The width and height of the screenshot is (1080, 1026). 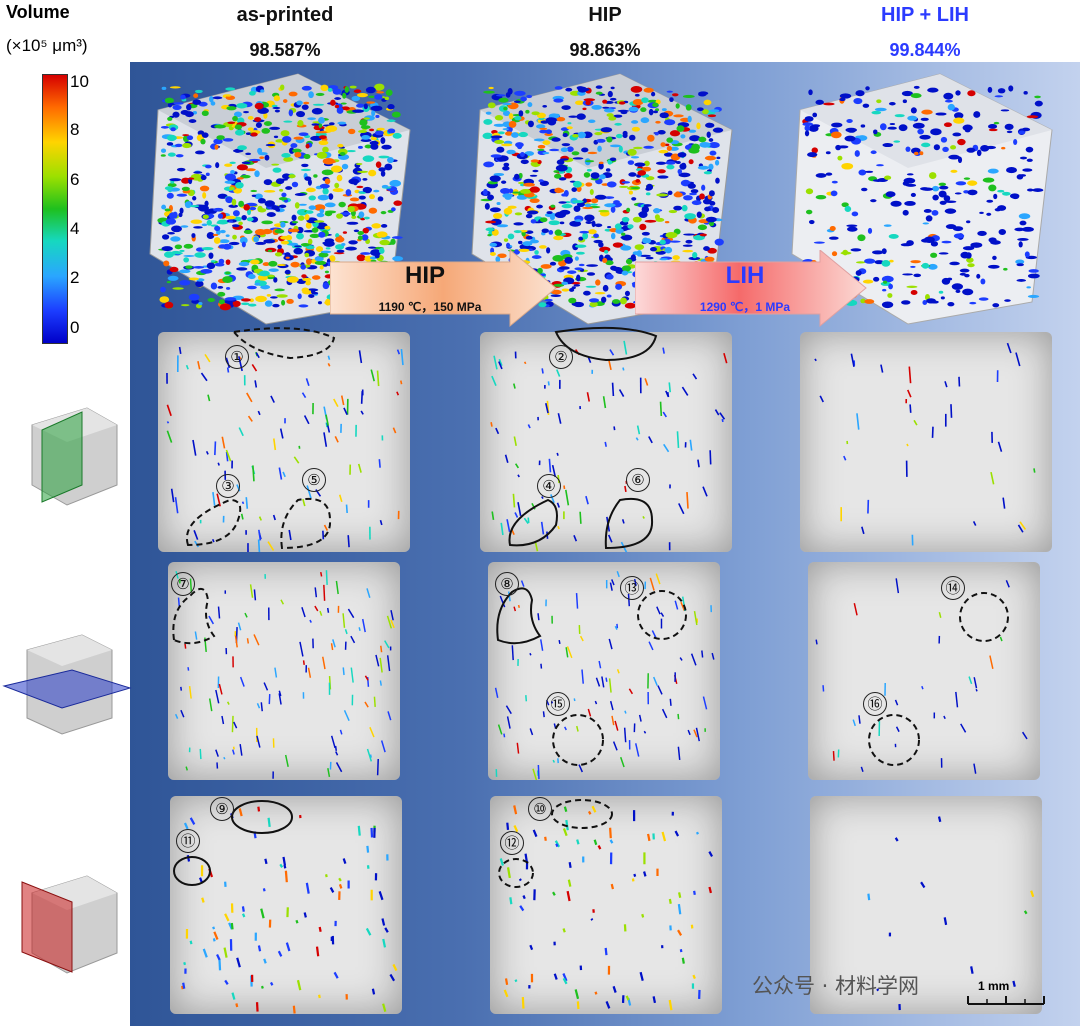 I want to click on section-orientation-yz-icon, so click(x=74, y=456).